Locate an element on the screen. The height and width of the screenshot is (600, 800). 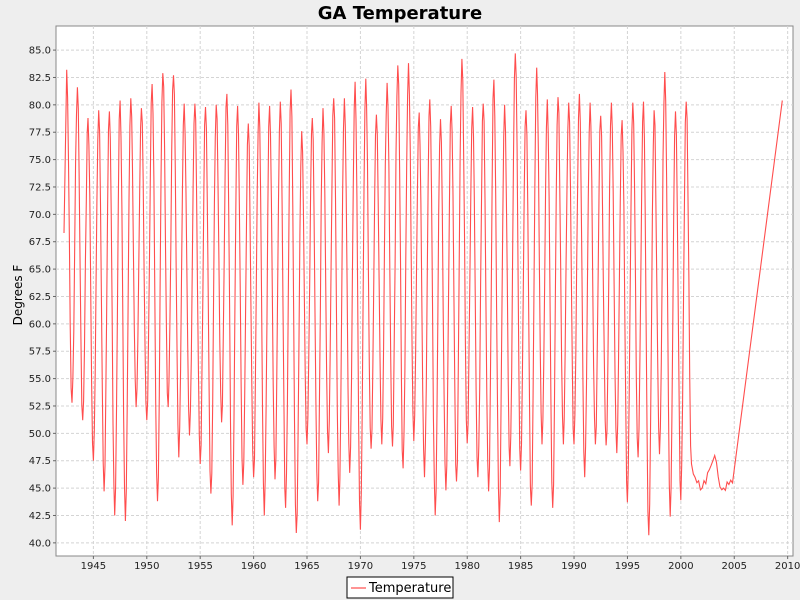
x-tick-label: 1980 is located at coordinates (466, 566).